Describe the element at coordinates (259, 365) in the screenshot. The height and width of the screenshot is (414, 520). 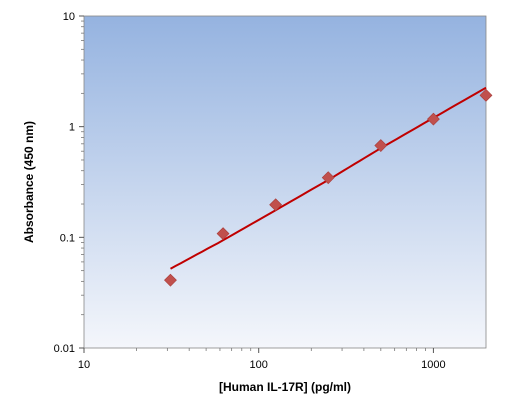
I see `x-tick-label: 100` at that location.